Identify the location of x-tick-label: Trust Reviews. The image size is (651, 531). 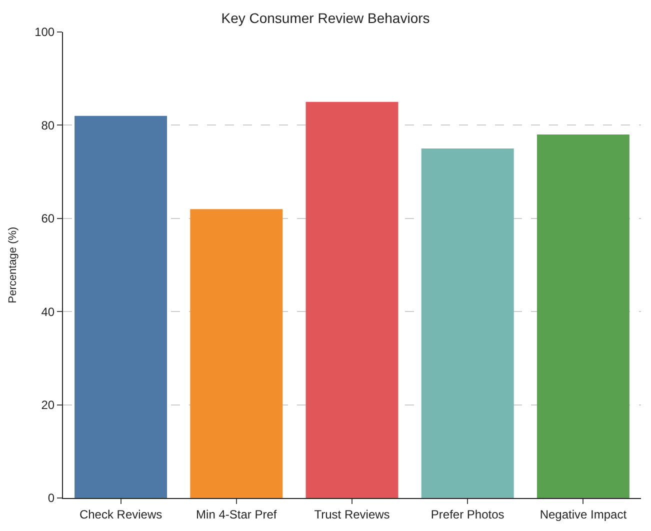
(352, 514).